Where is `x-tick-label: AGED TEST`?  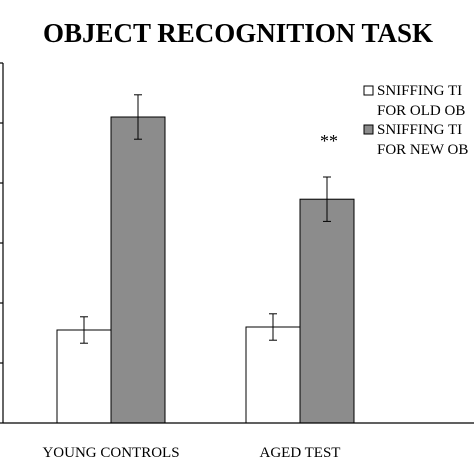
x-tick-label: AGED TEST is located at coordinates (300, 453).